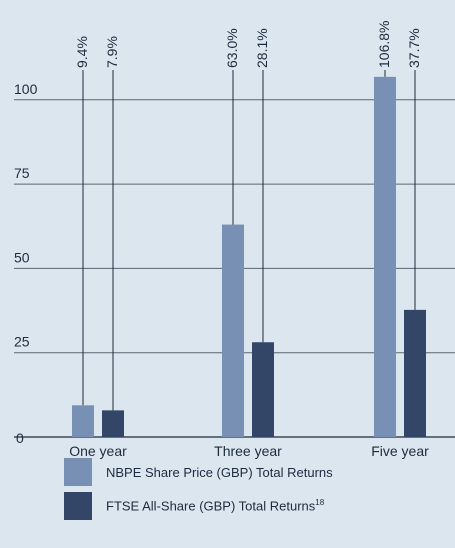 The width and height of the screenshot is (455, 548). Describe the element at coordinates (232, 48) in the screenshot. I see `data-label-0-1: 63.0%` at that location.